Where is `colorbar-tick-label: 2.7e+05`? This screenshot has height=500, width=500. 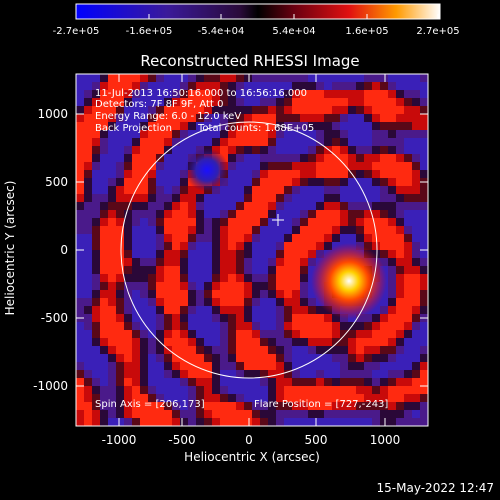 colorbar-tick-label: 2.7e+05 is located at coordinates (438, 31).